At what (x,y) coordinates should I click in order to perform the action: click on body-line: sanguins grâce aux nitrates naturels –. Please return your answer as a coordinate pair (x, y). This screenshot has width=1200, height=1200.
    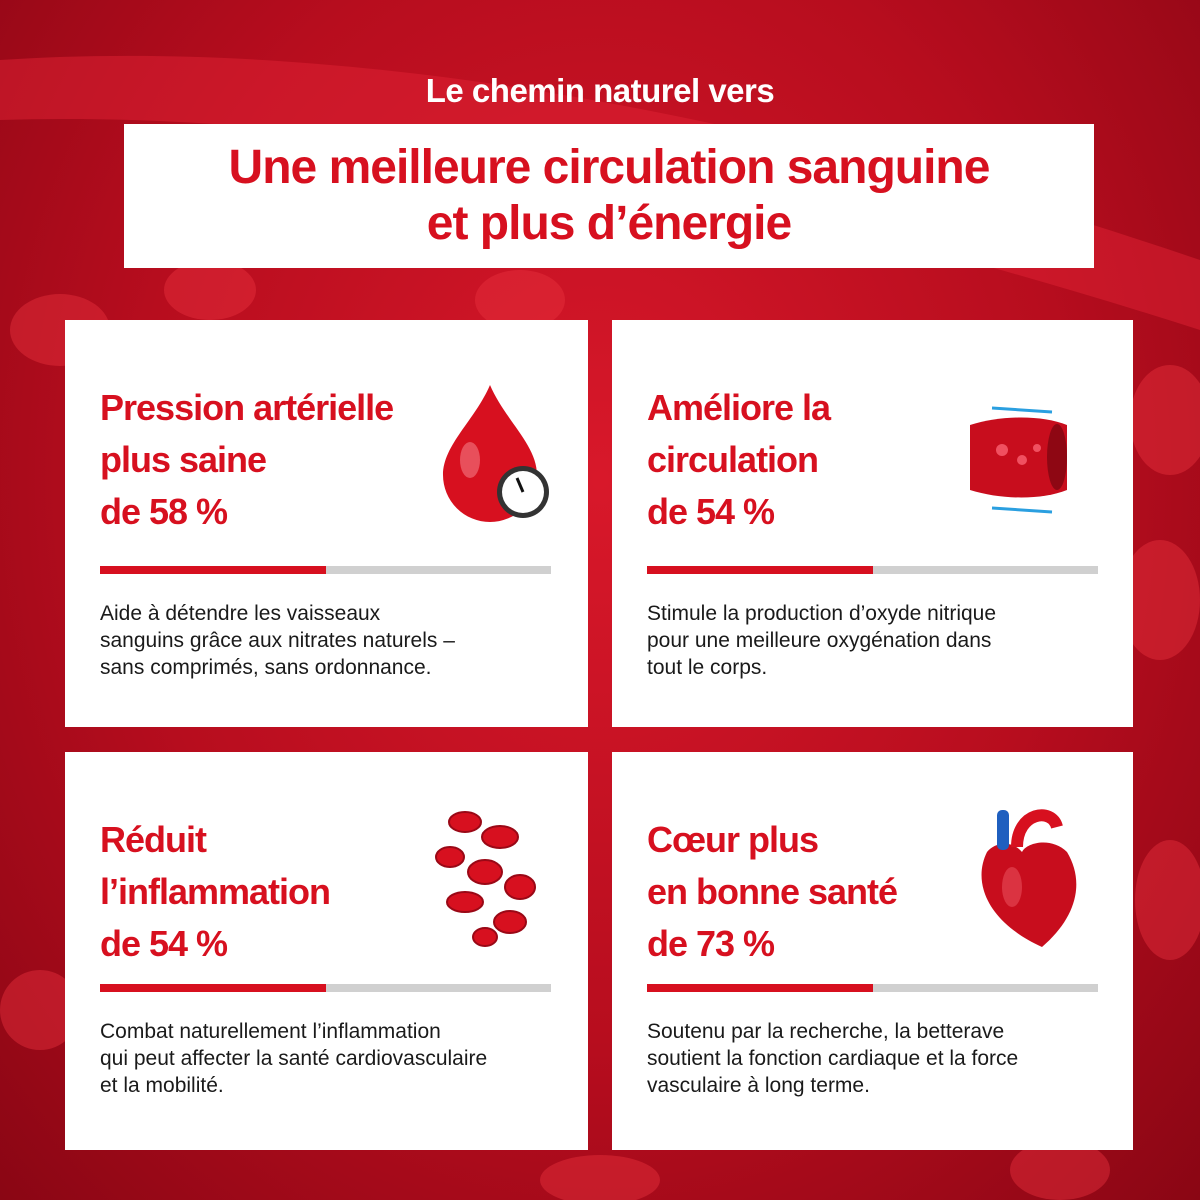
    Looking at the image, I should click on (277, 640).